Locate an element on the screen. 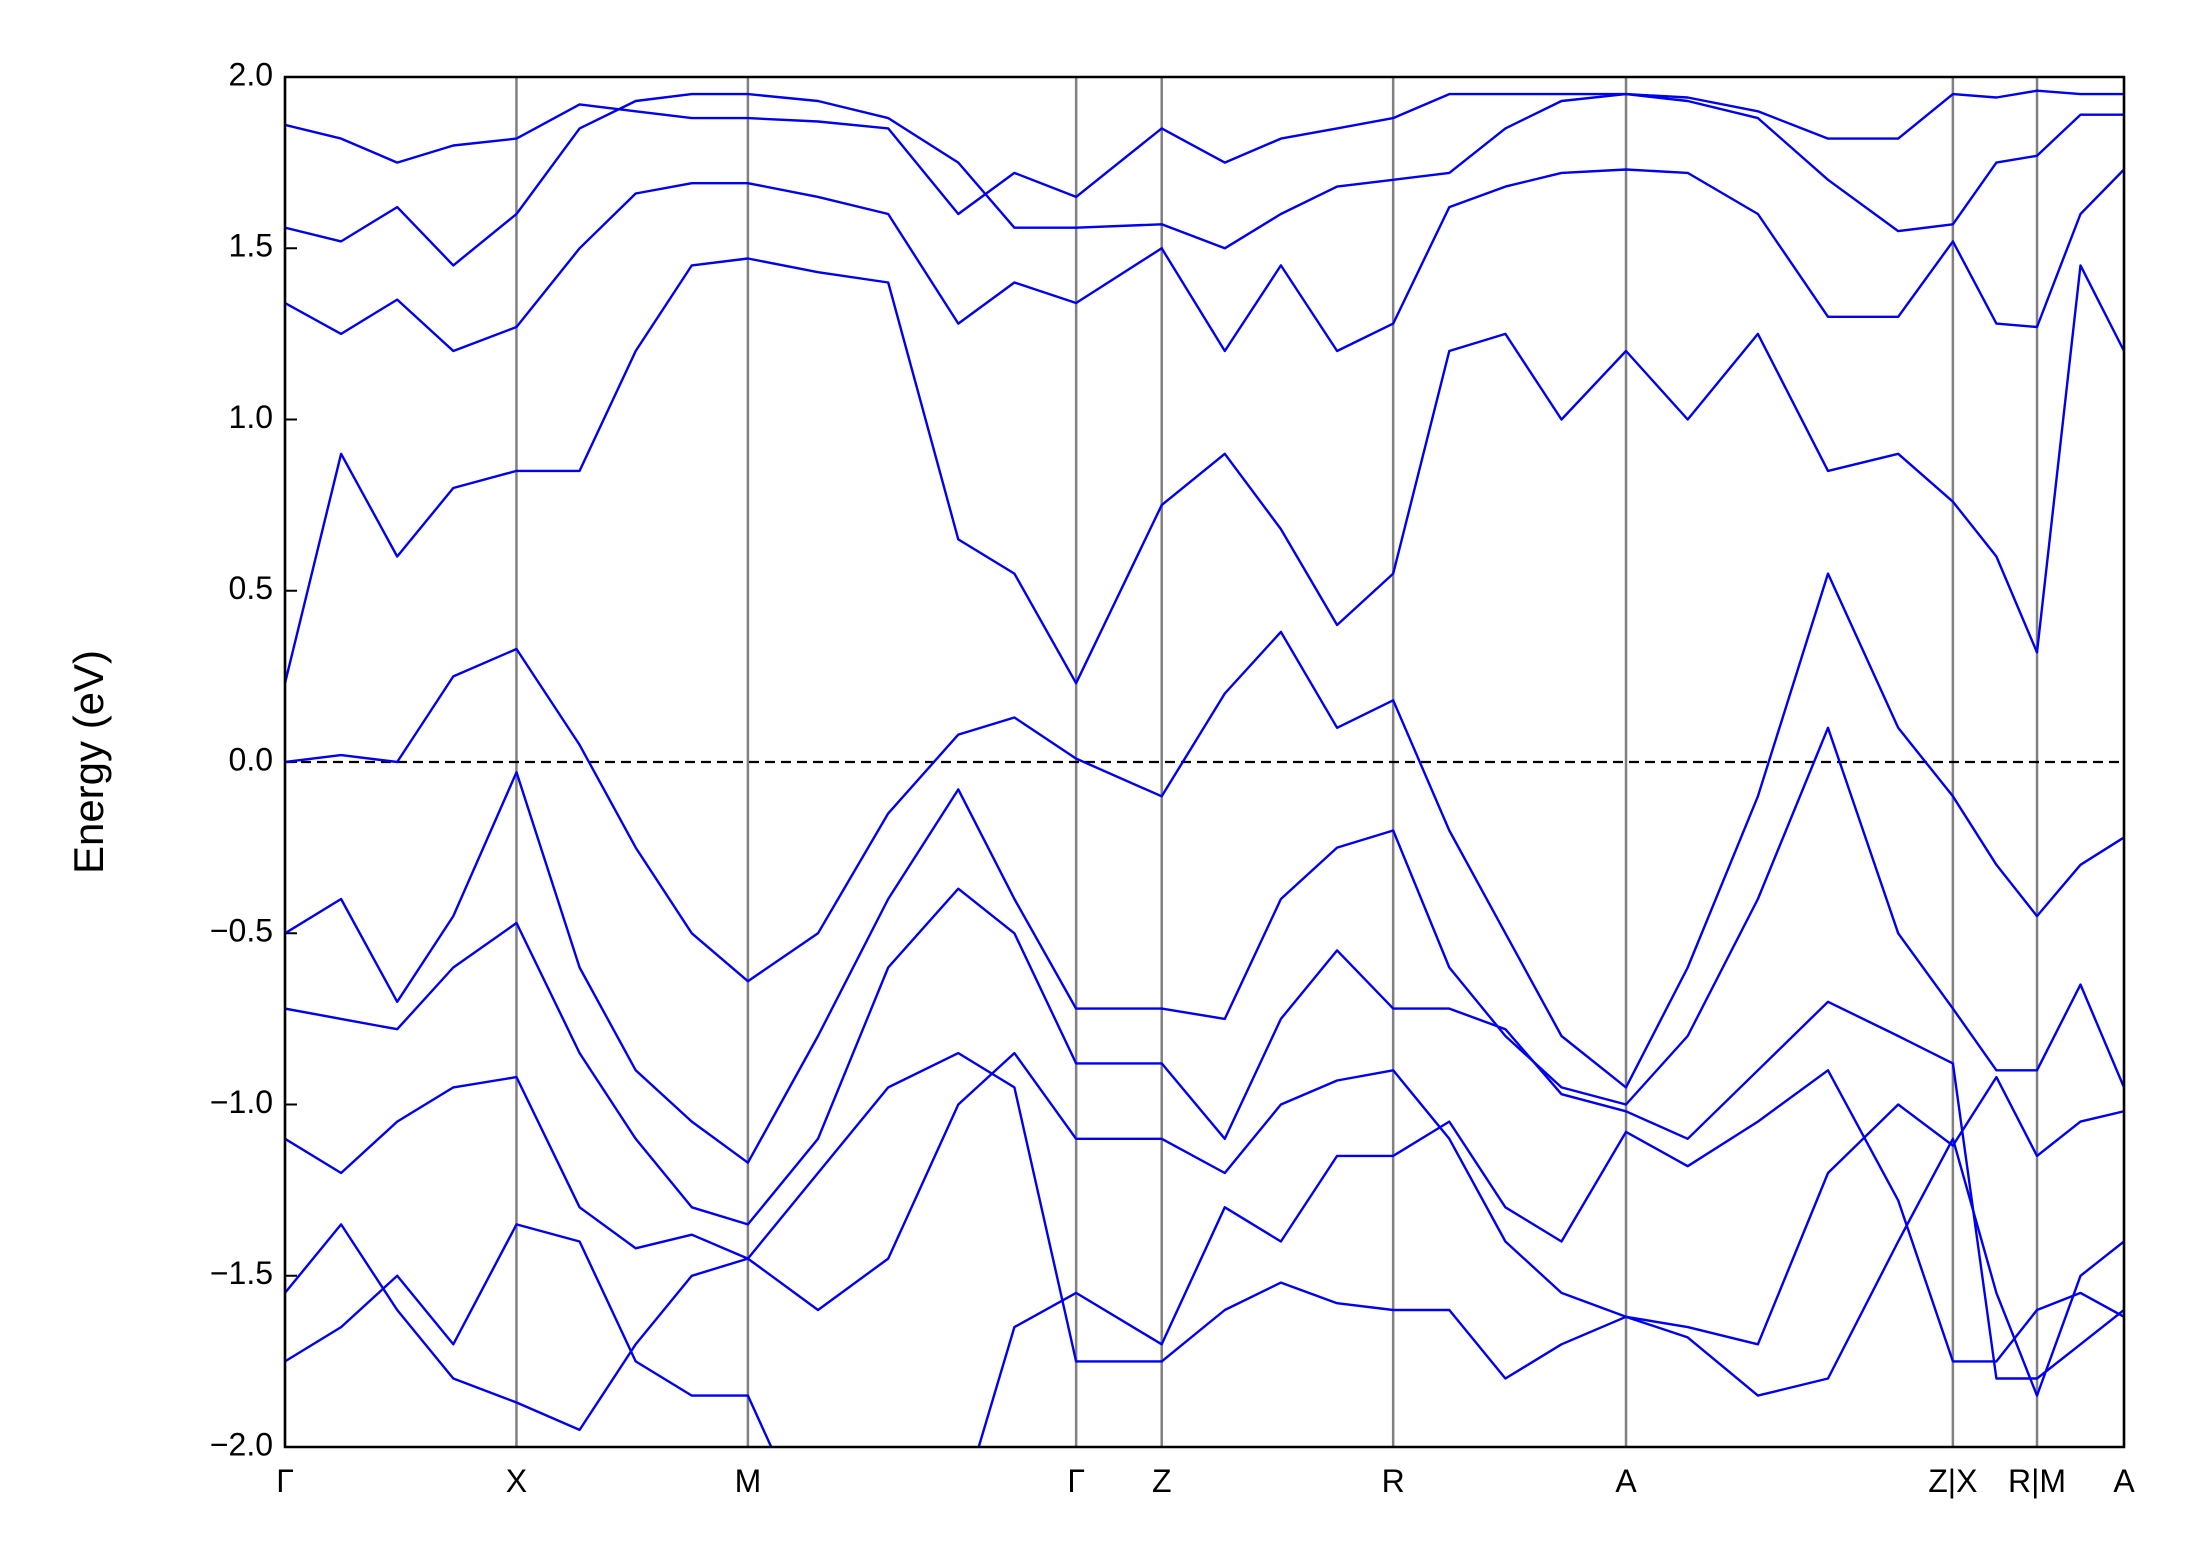 This screenshot has width=2189, height=1567. x-tick-label: R|M is located at coordinates (2037, 1481).